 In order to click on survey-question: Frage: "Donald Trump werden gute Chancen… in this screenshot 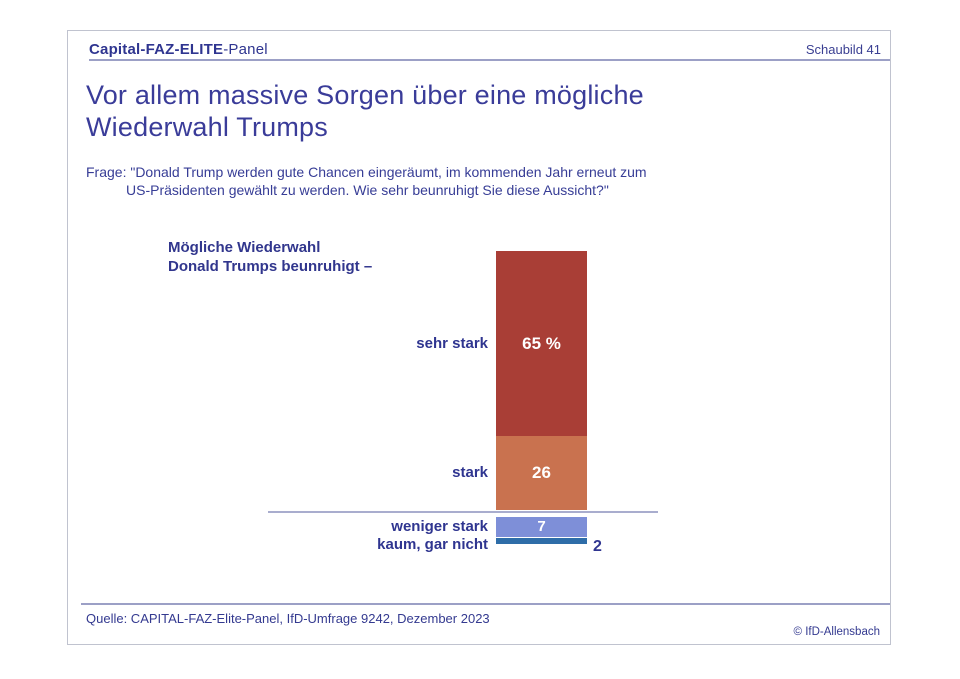, I will do `click(366, 181)`.